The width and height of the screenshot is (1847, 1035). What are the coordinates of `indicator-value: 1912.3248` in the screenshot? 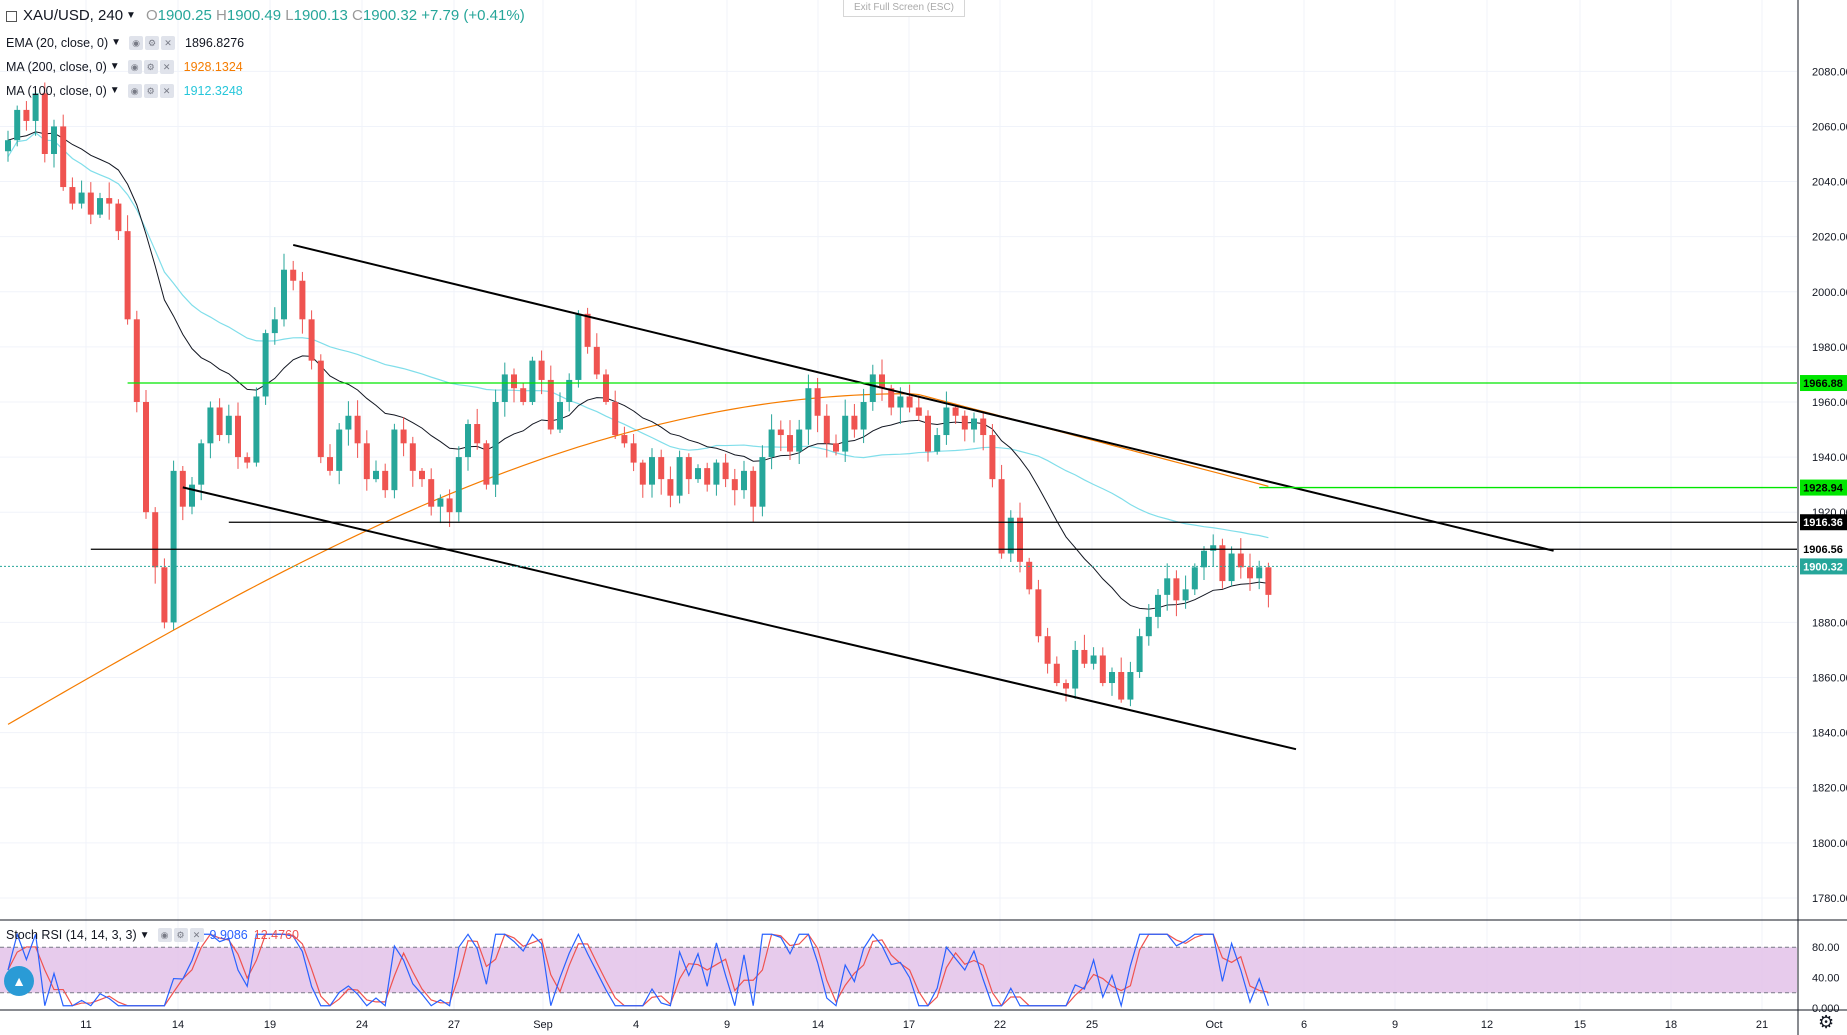 It's located at (213, 91).